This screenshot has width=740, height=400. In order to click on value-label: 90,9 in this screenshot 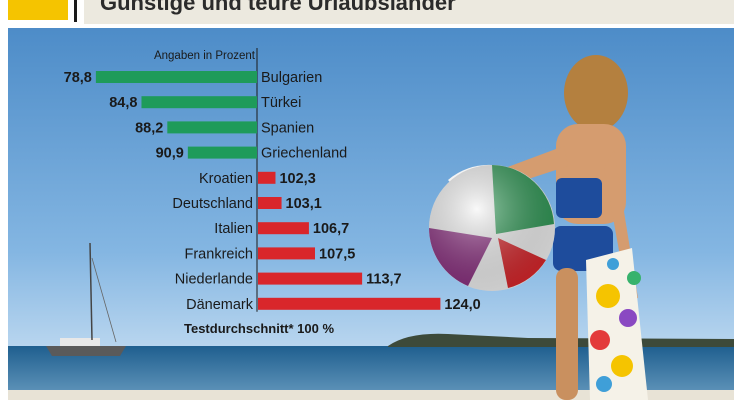, I will do `click(170, 154)`.